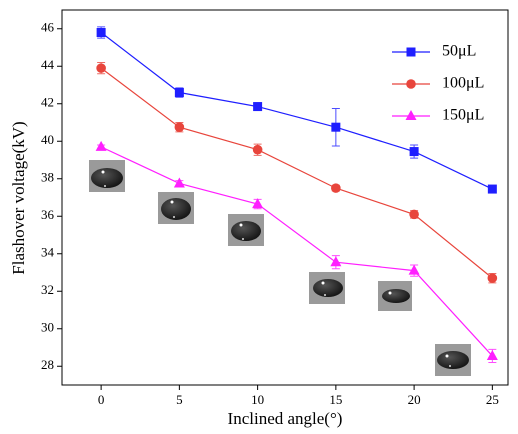  What do you see at coordinates (47, 289) in the screenshot?
I see `y-tick-label: 32` at bounding box center [47, 289].